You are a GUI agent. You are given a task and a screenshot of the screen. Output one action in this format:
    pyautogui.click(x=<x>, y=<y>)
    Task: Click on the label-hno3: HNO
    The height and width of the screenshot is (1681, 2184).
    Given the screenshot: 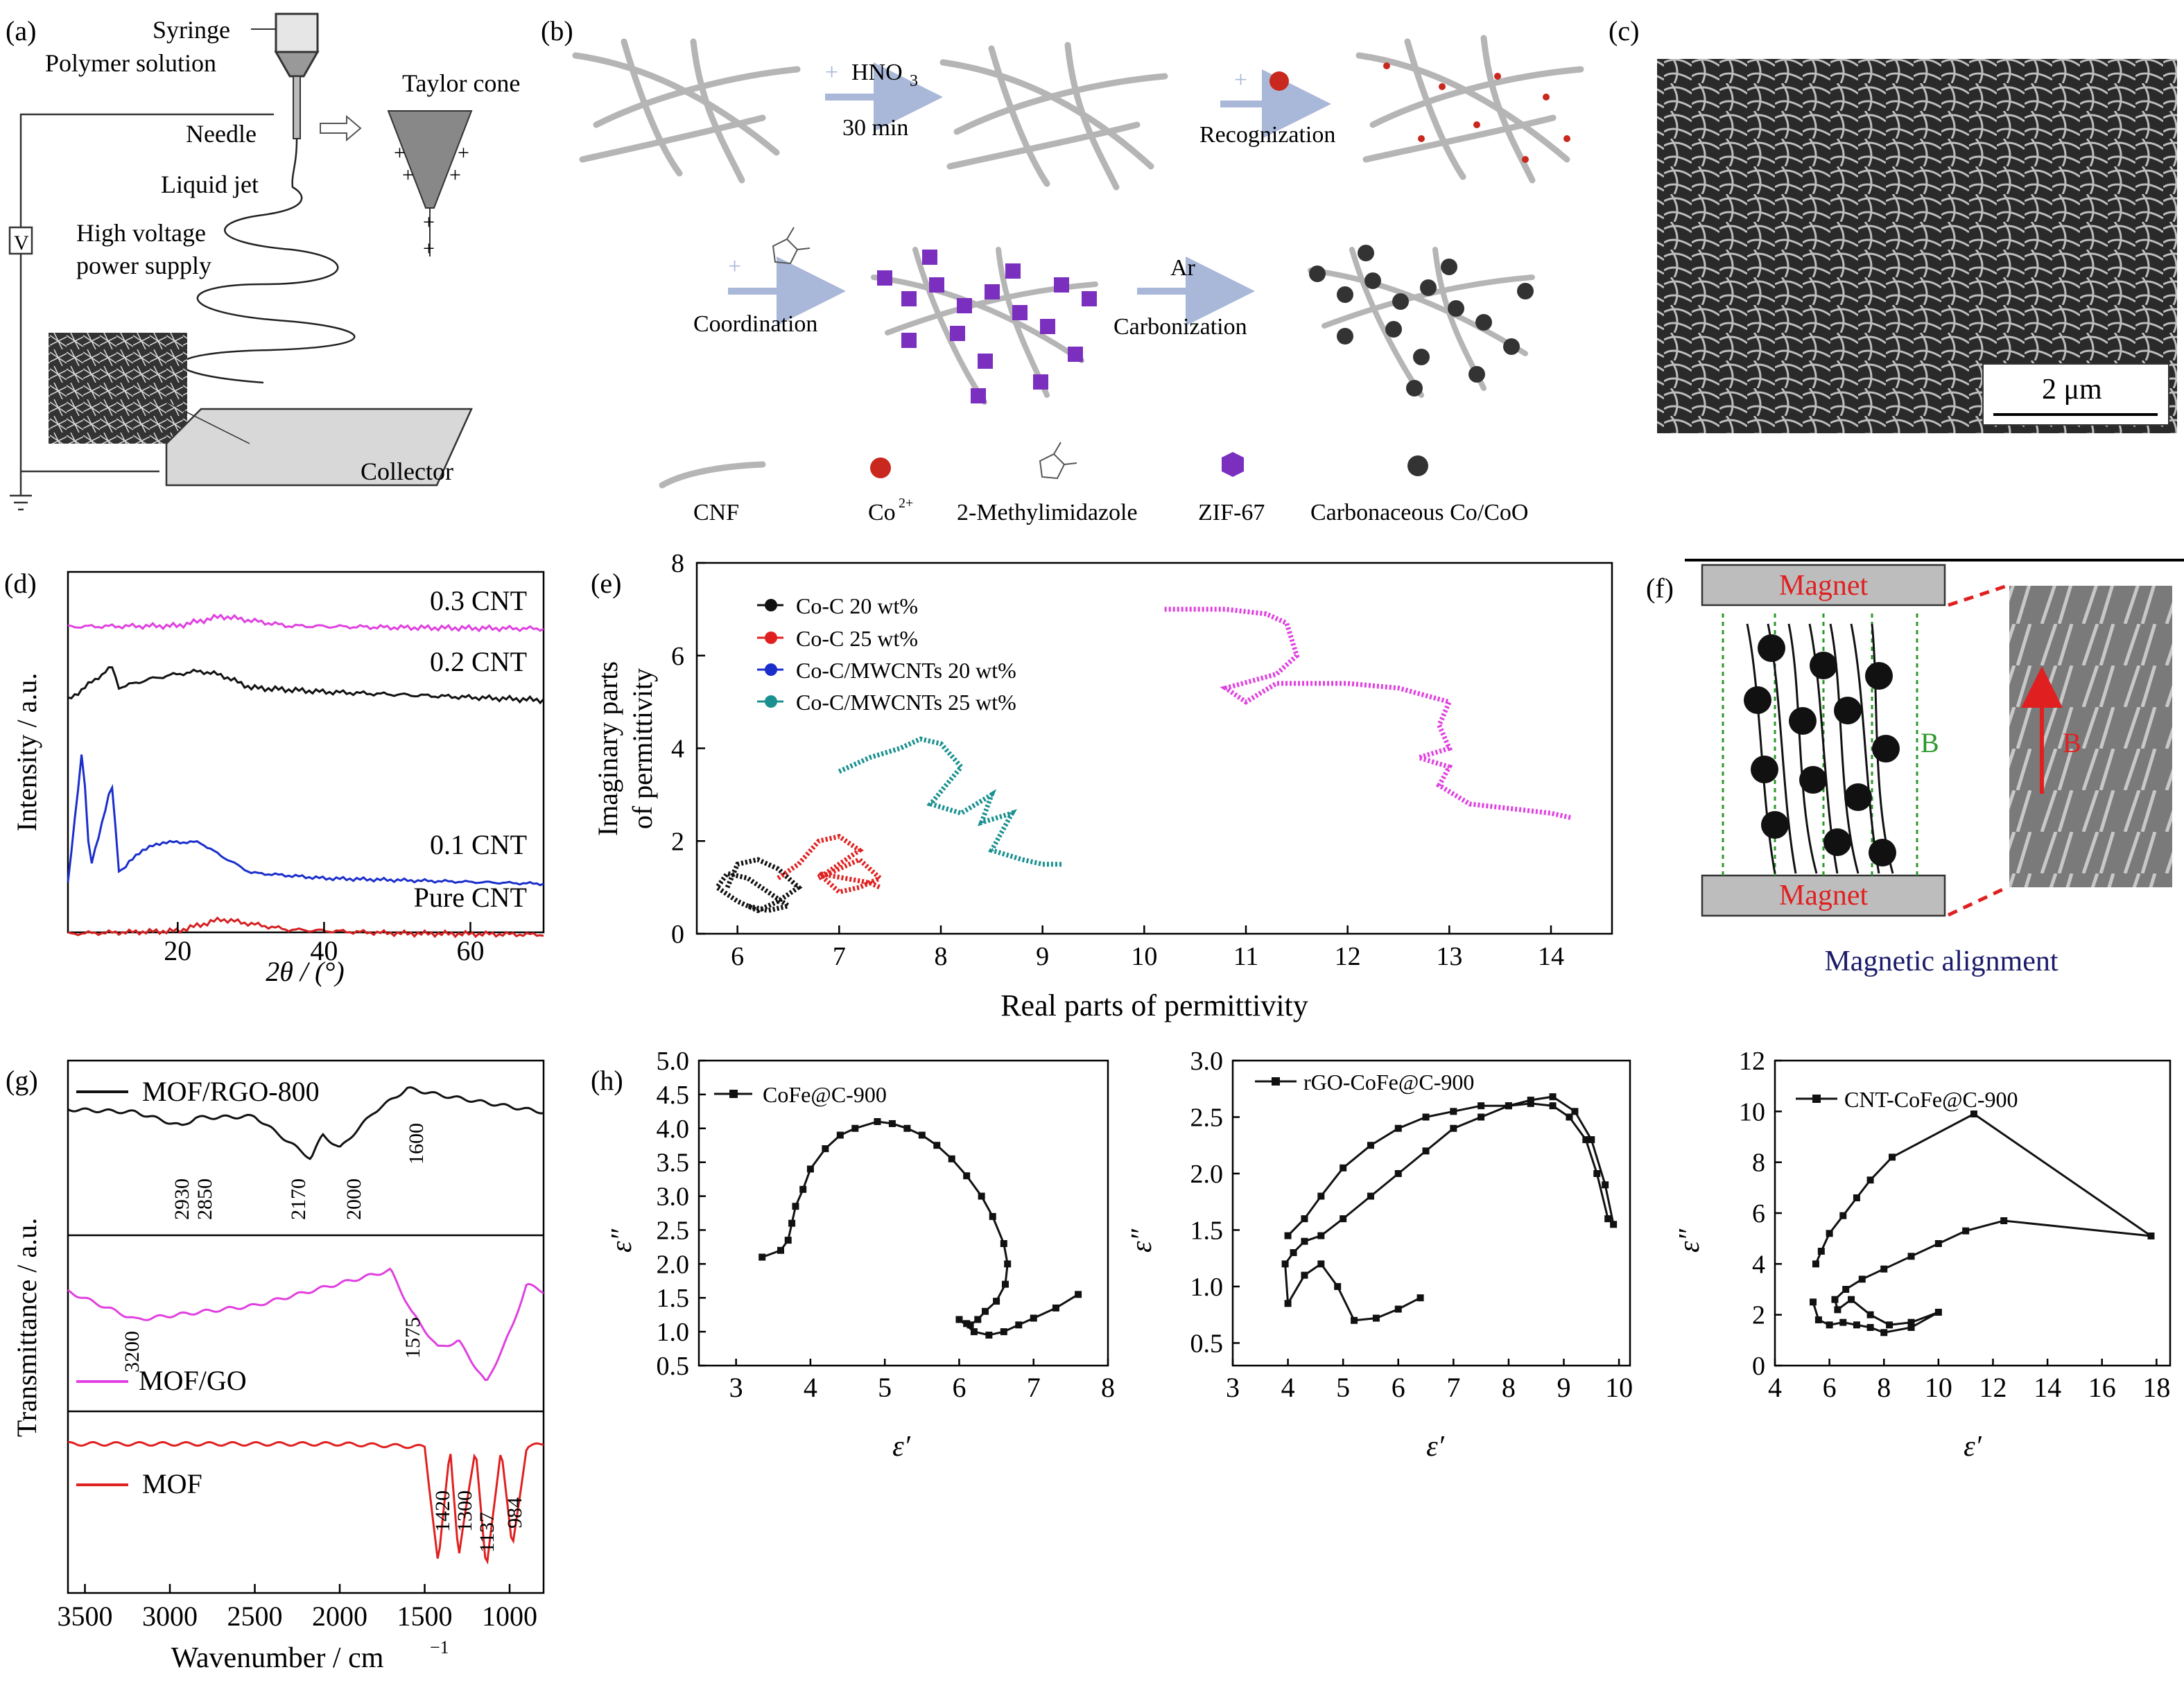 What is the action you would take?
    pyautogui.click(x=877, y=72)
    